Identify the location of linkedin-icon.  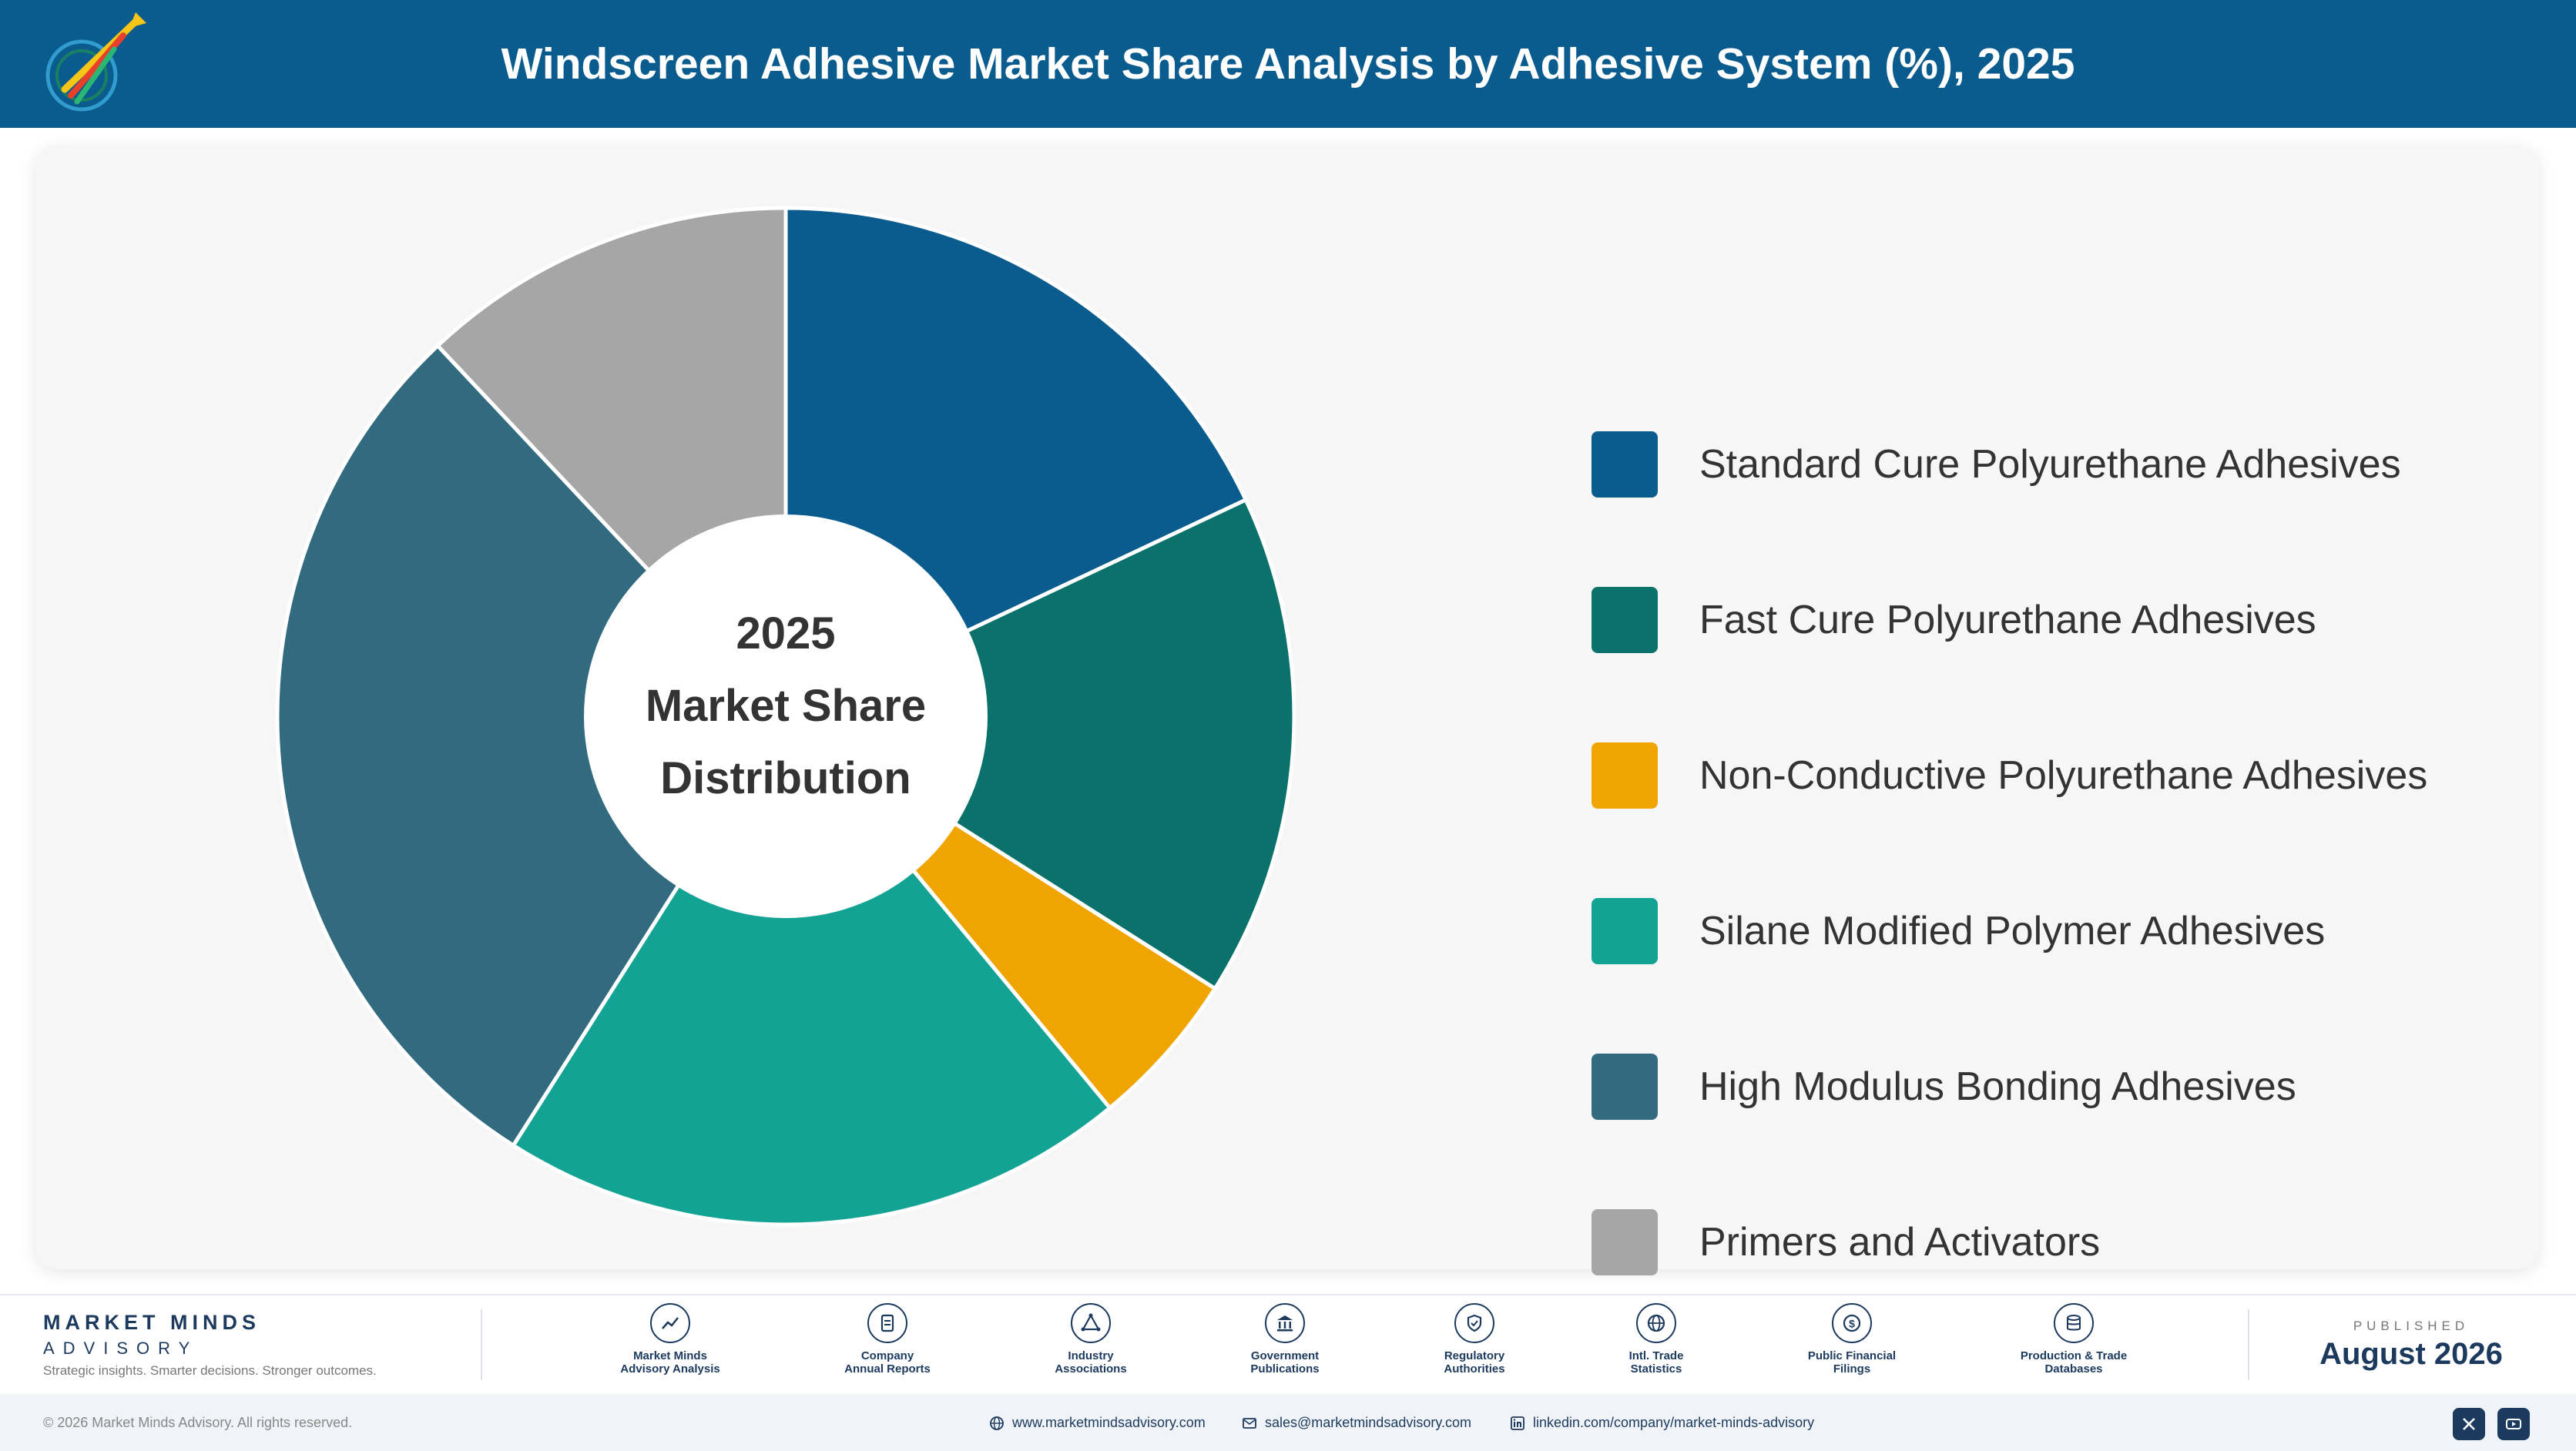
(1517, 1423).